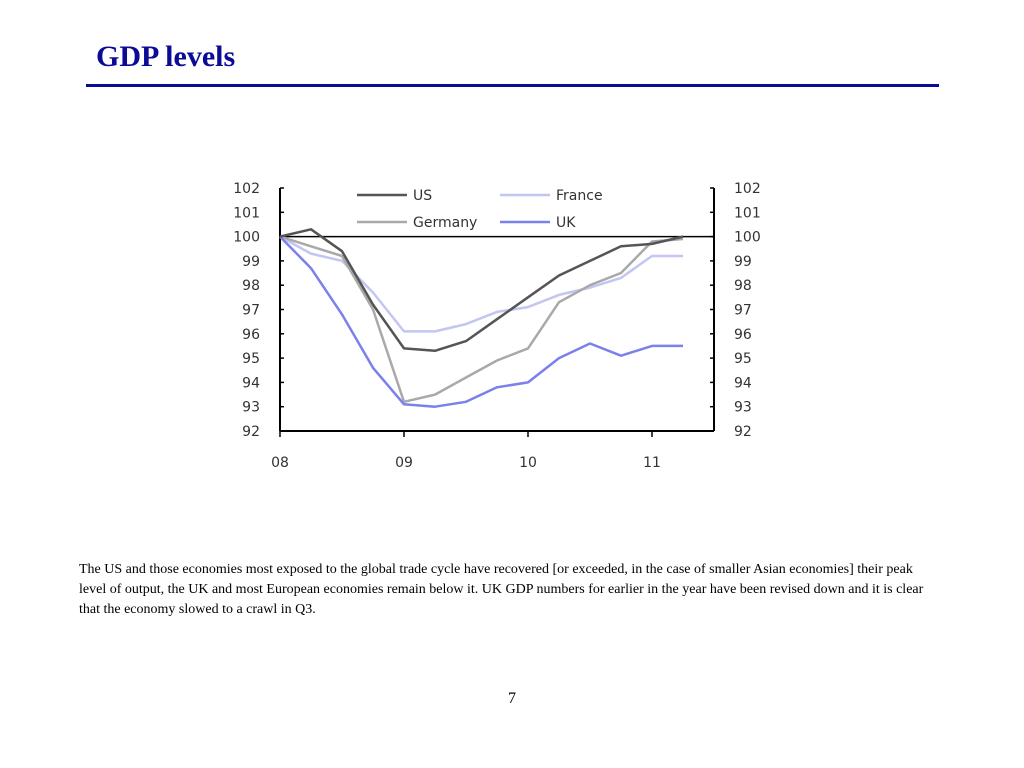  What do you see at coordinates (251, 359) in the screenshot?
I see `left-y-tick-label: 95` at bounding box center [251, 359].